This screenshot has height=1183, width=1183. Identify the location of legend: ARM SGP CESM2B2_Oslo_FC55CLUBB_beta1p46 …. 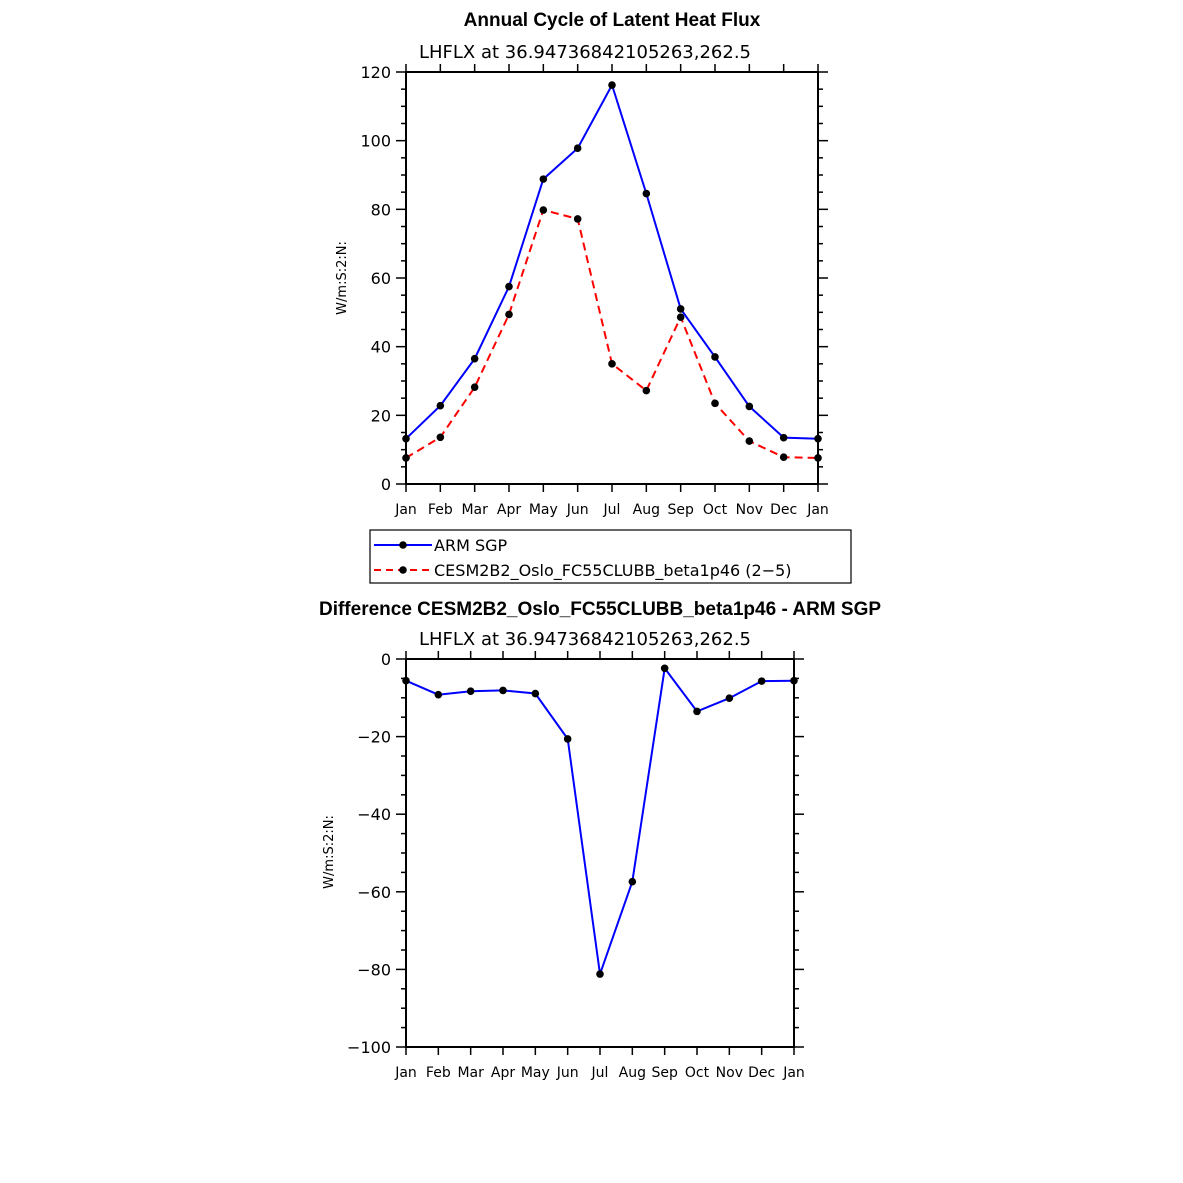
(610, 556).